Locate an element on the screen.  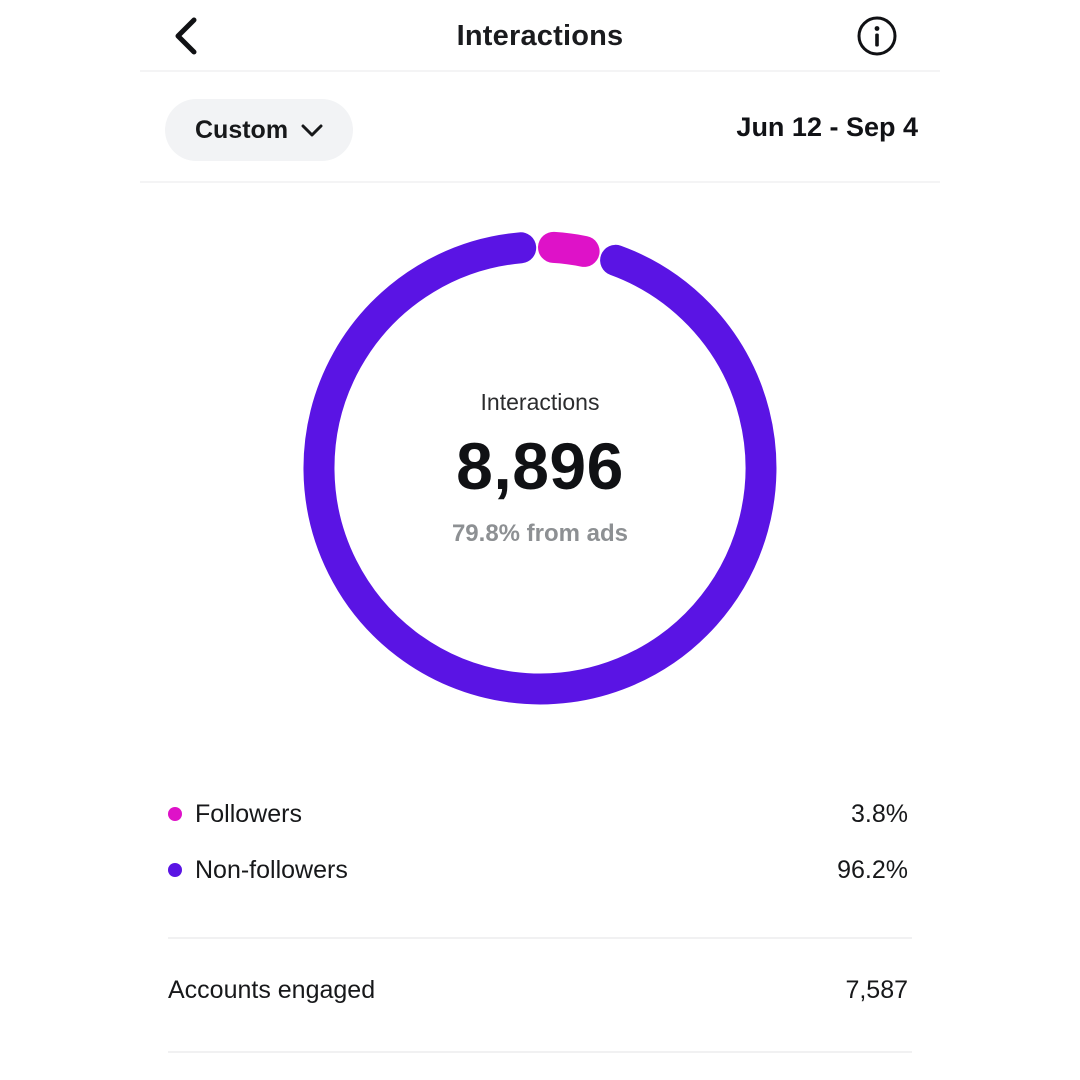
back-button is located at coordinates (186, 36).